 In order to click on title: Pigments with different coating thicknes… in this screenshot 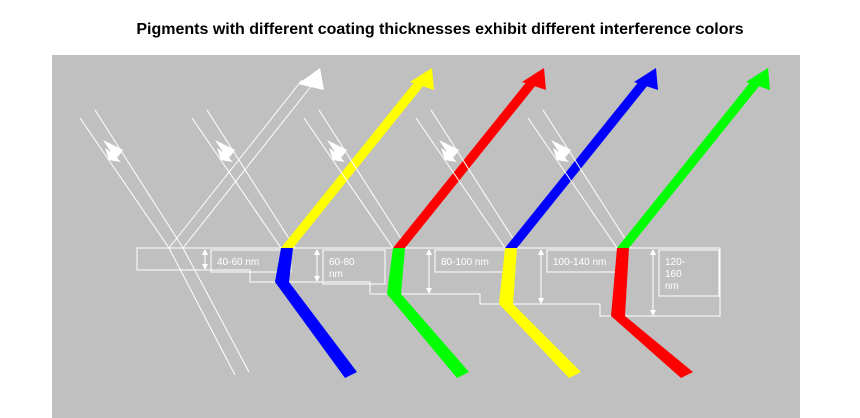, I will do `click(439, 29)`.